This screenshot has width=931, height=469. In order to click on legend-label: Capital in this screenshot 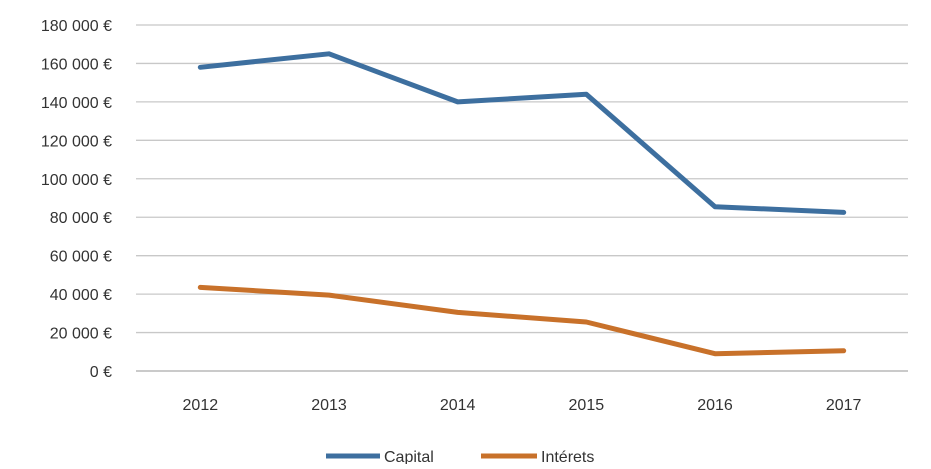, I will do `click(409, 456)`.